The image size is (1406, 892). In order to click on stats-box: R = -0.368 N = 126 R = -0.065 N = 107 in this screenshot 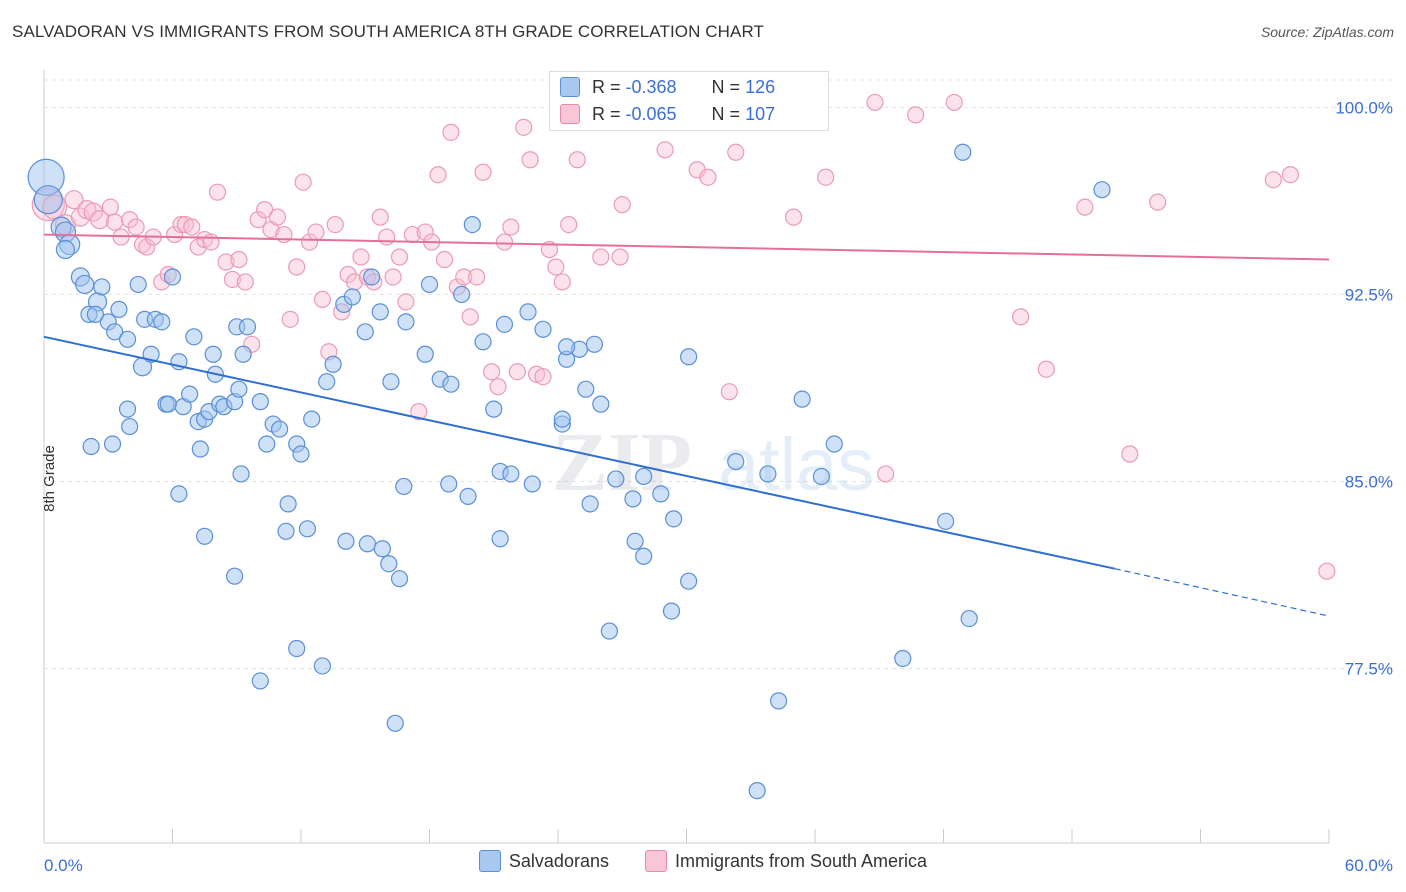, I will do `click(689, 101)`.